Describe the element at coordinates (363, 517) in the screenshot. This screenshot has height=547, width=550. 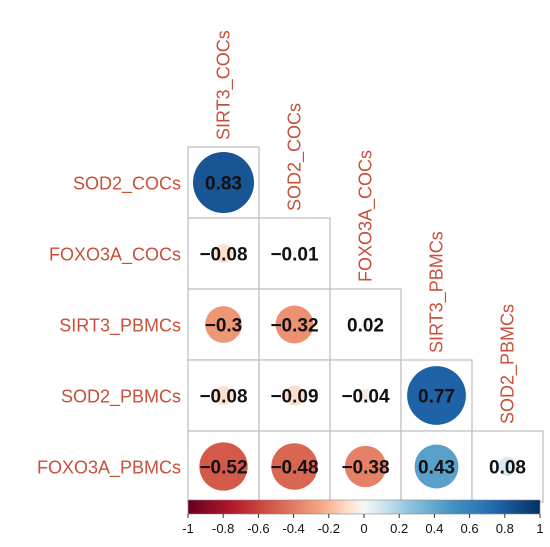
I see `colorbar: -1 -0.8 -0.6 -0.4 -0.2 0 0.2 0.4 0.6 0.8 1` at that location.